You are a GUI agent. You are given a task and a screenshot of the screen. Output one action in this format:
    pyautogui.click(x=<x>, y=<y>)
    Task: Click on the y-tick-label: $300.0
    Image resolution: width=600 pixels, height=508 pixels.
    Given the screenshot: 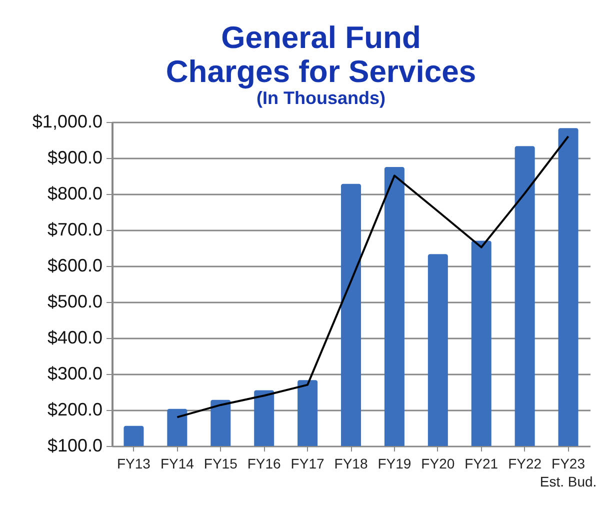 What is the action you would take?
    pyautogui.click(x=74, y=374)
    